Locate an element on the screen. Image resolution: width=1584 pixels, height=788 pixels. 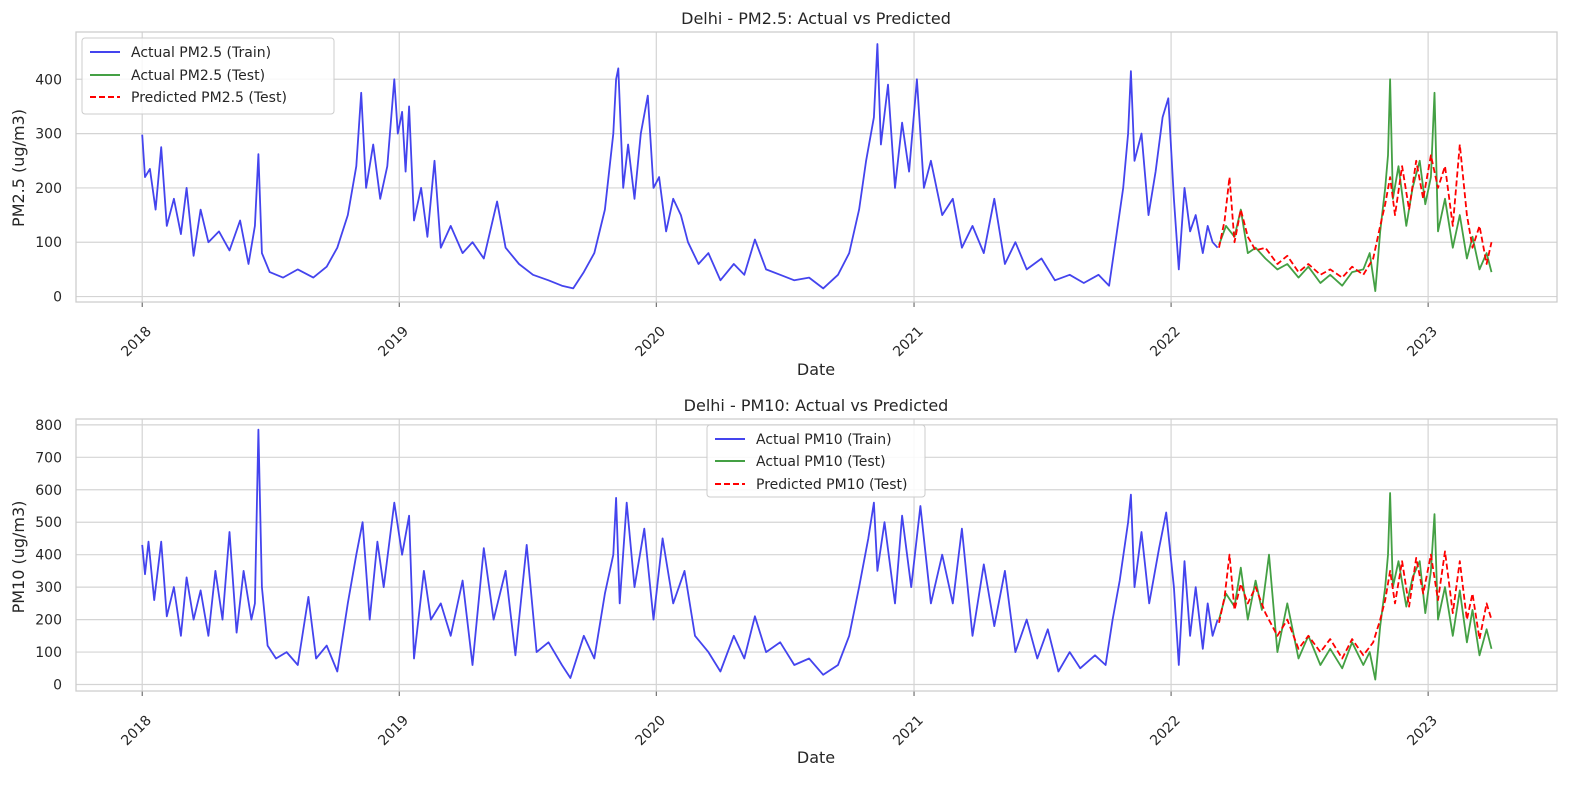
pm10-legend-label-train: Actual PM10 (Train) is located at coordinates (824, 440).